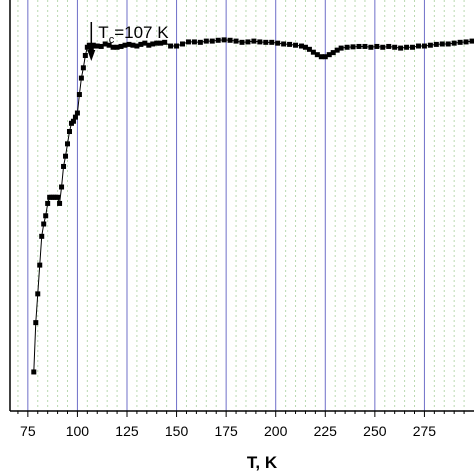 The height and width of the screenshot is (474, 474). Describe the element at coordinates (133, 34) in the screenshot. I see `annotation-label: Tc=107 K` at that location.